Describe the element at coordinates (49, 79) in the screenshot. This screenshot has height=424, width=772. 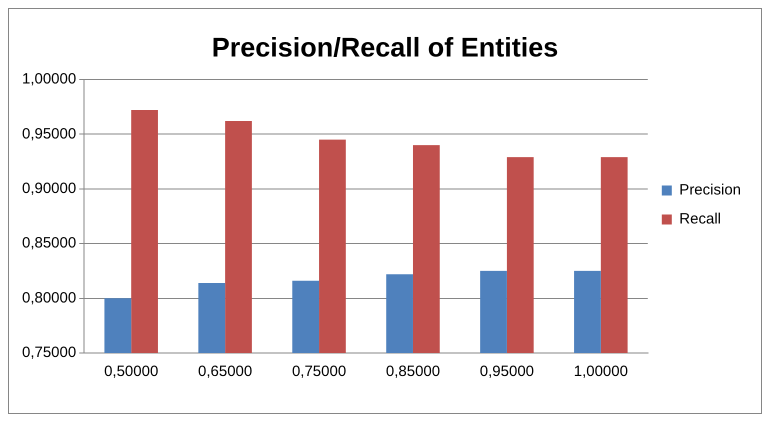
I see `y-tick-label: 1,00000` at that location.